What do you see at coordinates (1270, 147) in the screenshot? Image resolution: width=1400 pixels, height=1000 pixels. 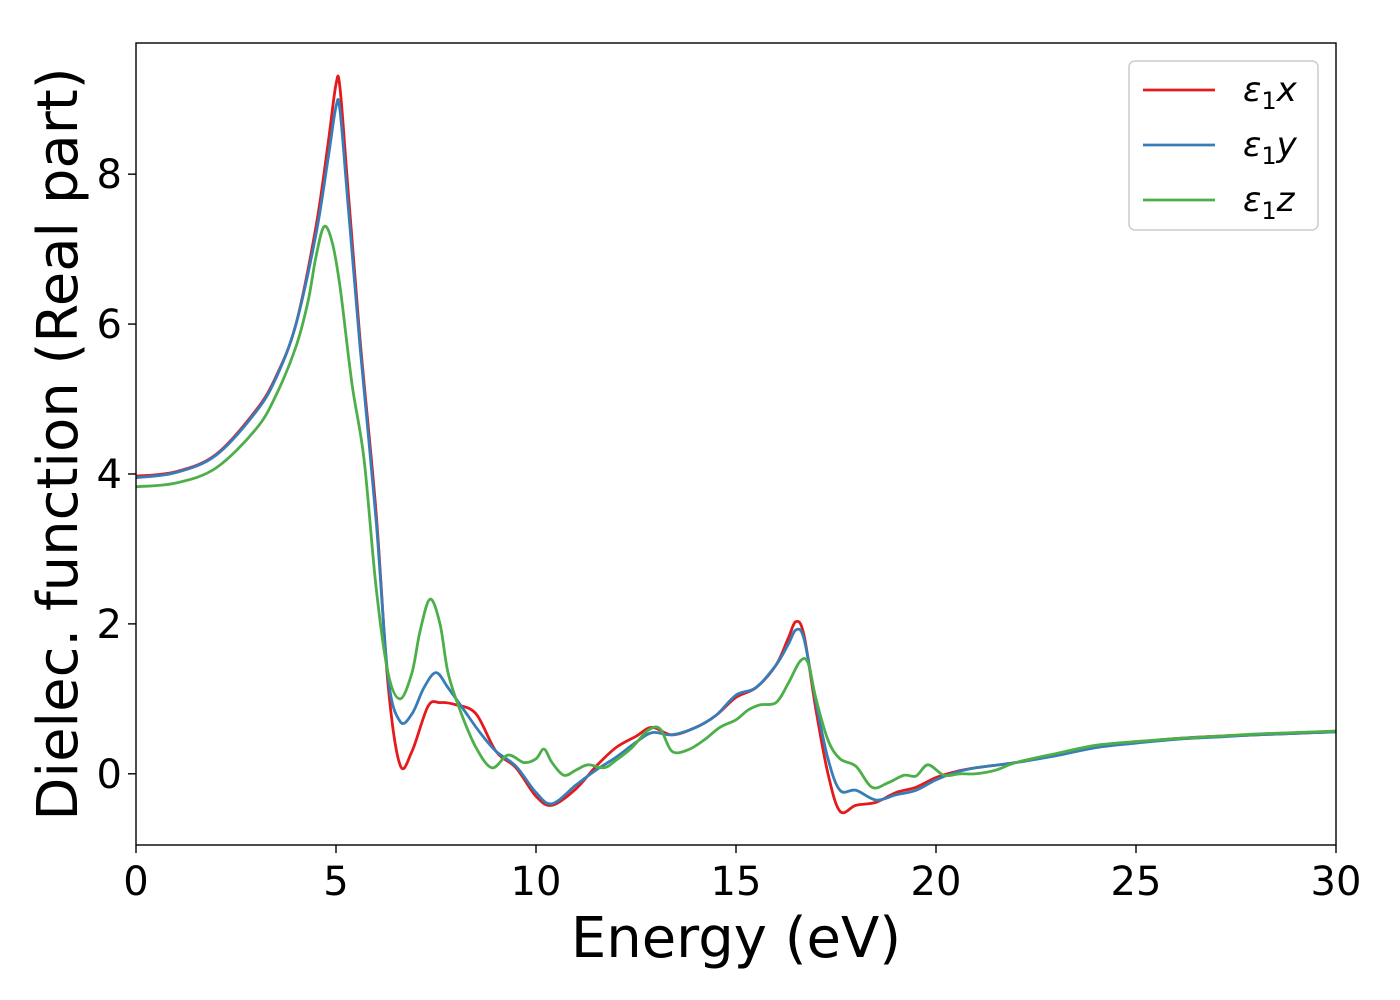 I see `legend-label-y: ε1y` at bounding box center [1270, 147].